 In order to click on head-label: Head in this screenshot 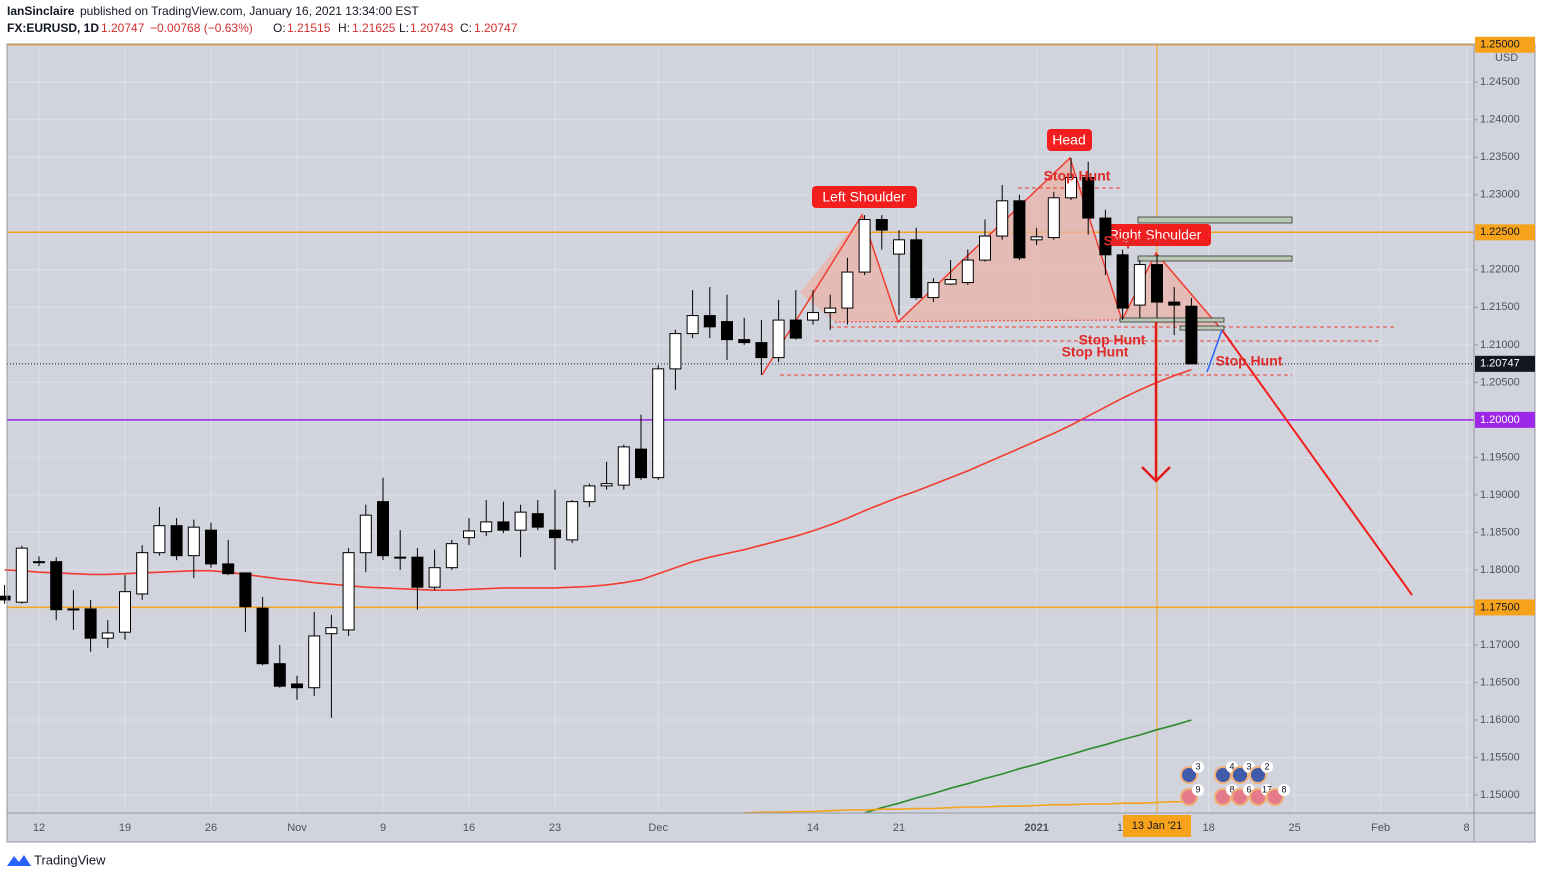, I will do `click(1068, 140)`.